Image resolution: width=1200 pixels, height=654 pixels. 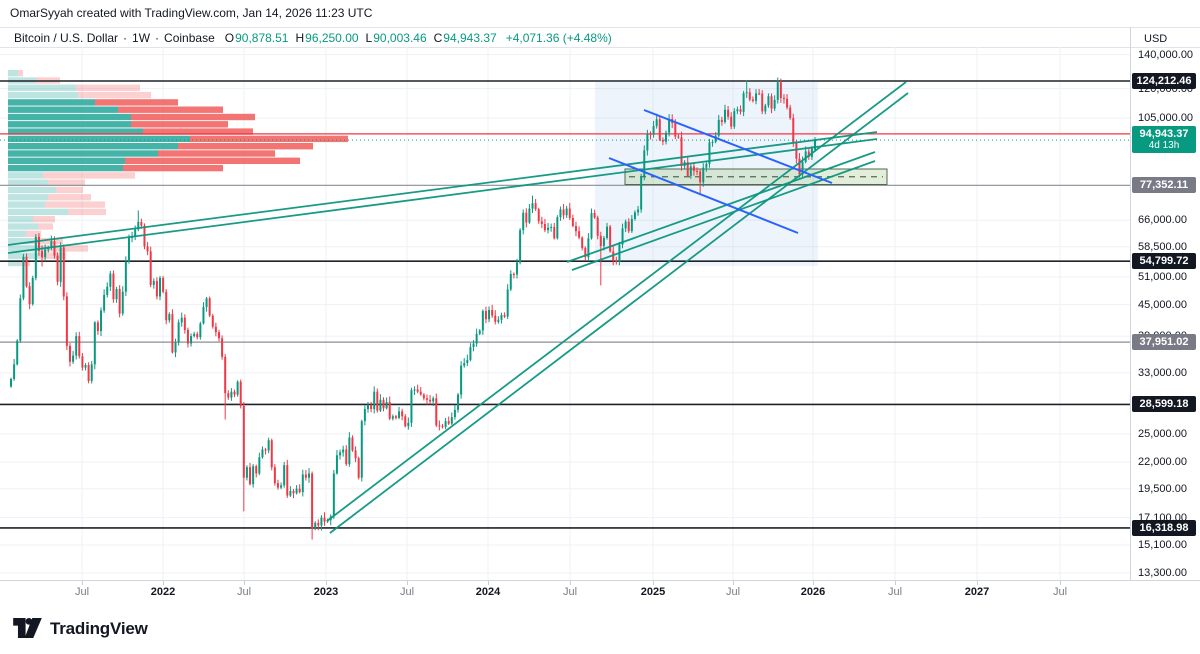 What do you see at coordinates (326, 592) in the screenshot?
I see `time-label: 2023` at bounding box center [326, 592].